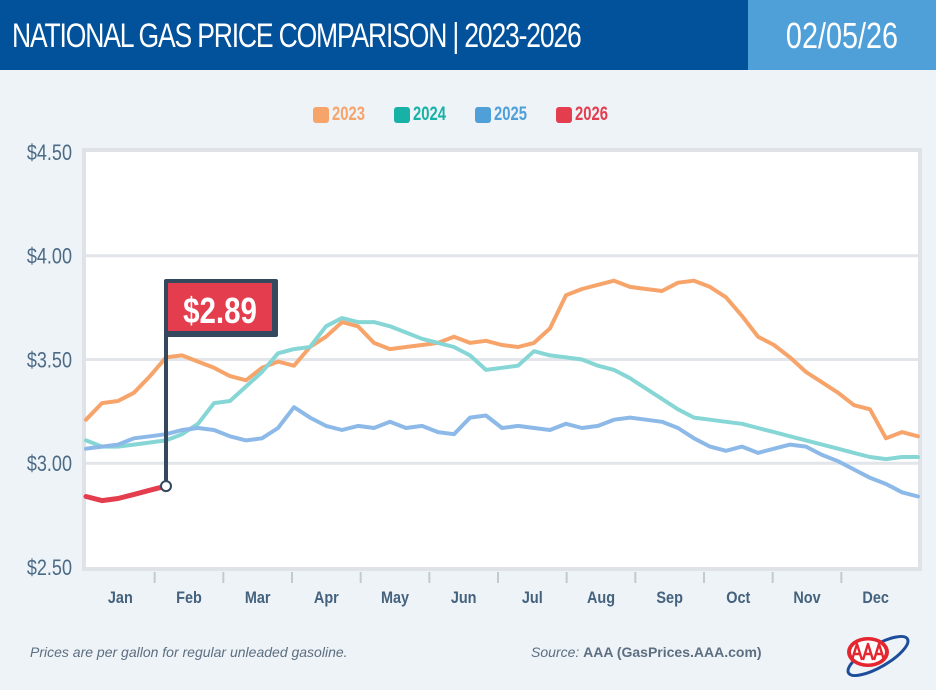 The image size is (936, 690). I want to click on flag-anchor-point, so click(166, 486).